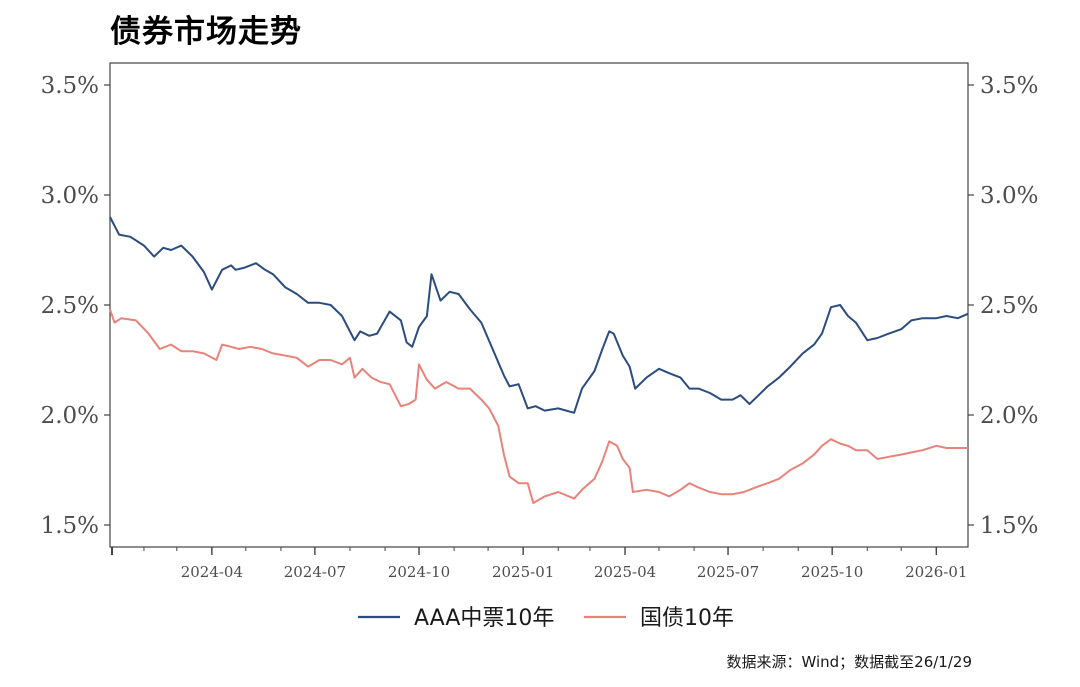 The height and width of the screenshot is (687, 1080). I want to click on x-tick-label: 2024-07, so click(315, 572).